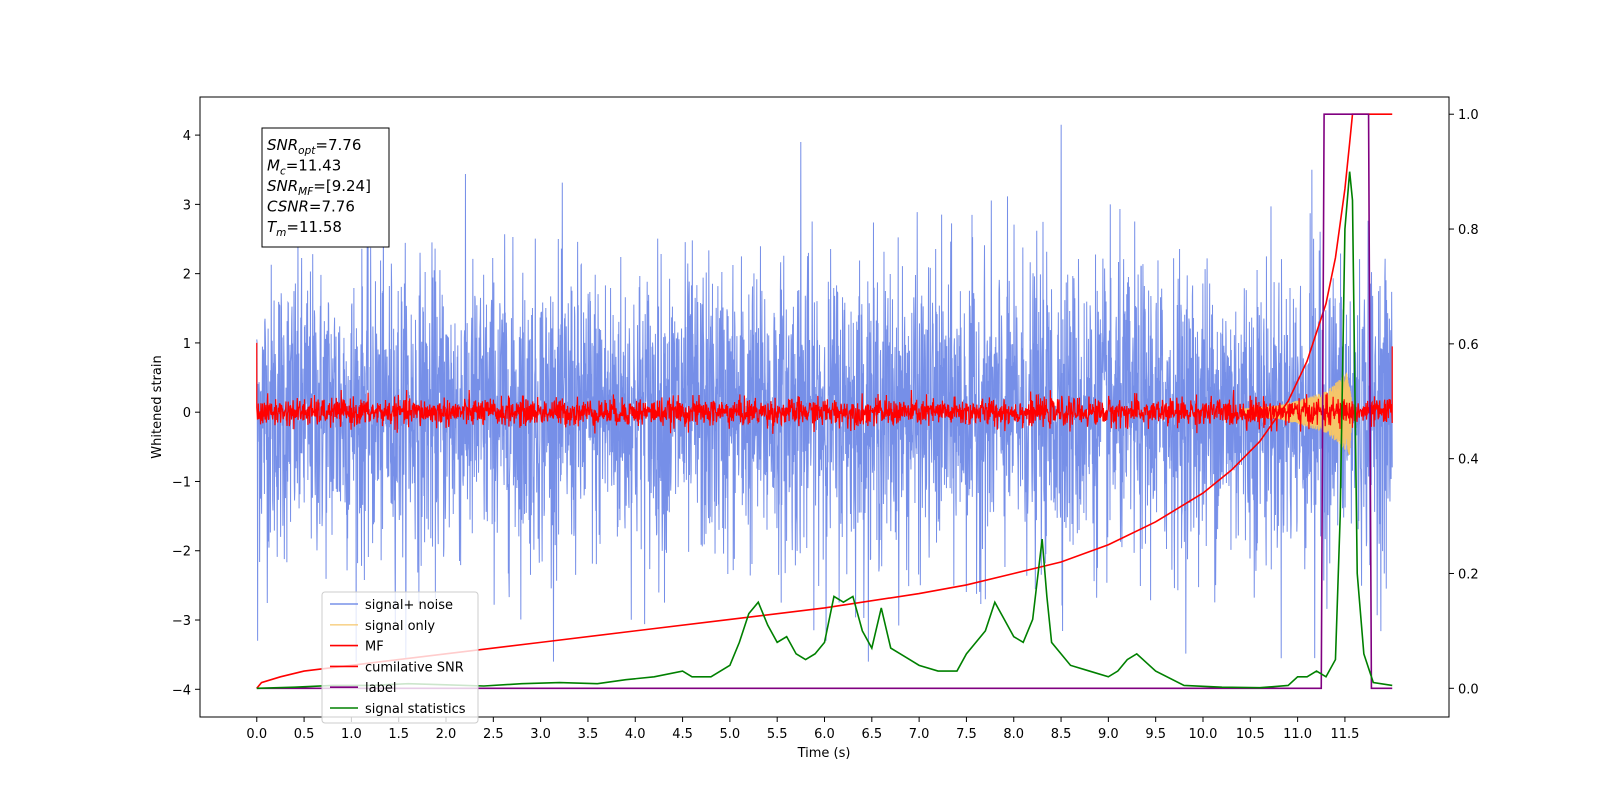  I want to click on legend-entry-label: label, so click(380, 688).